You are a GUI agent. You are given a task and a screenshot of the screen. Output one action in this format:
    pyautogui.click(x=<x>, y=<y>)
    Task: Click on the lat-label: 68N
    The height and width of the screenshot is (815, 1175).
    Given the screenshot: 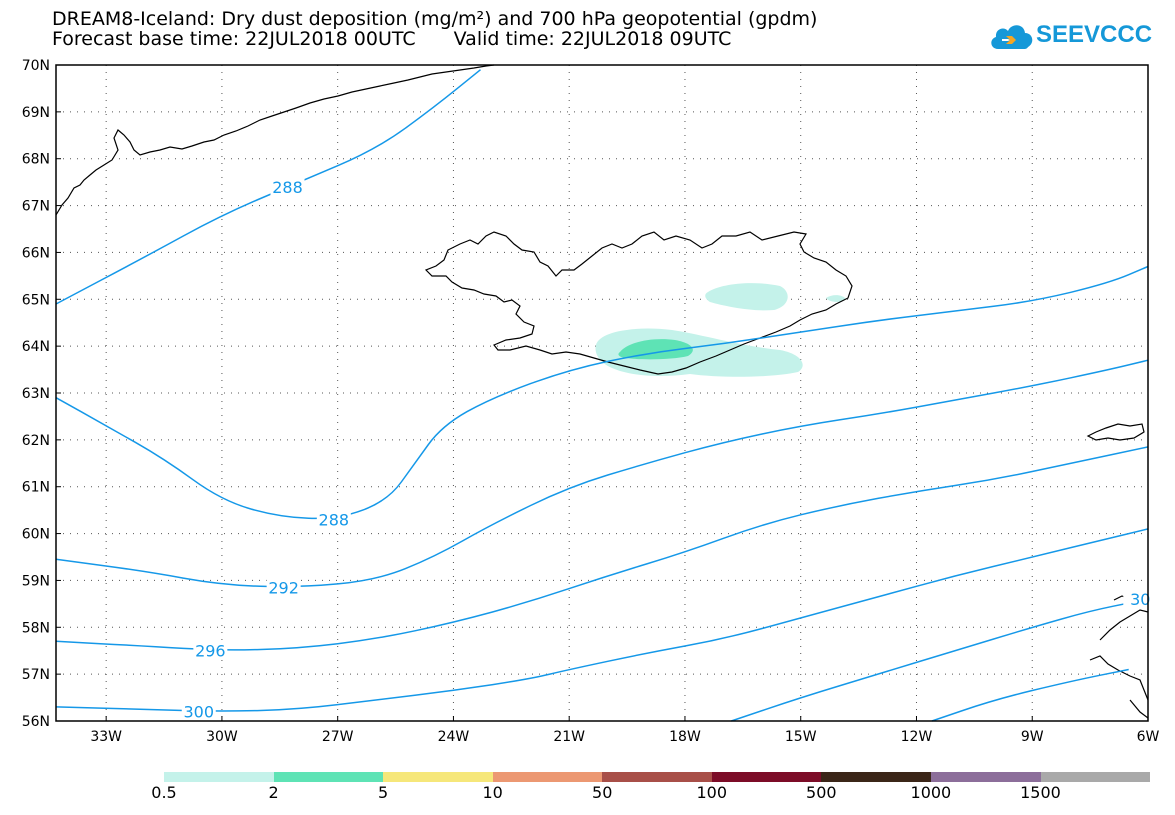 What is the action you would take?
    pyautogui.click(x=36, y=160)
    